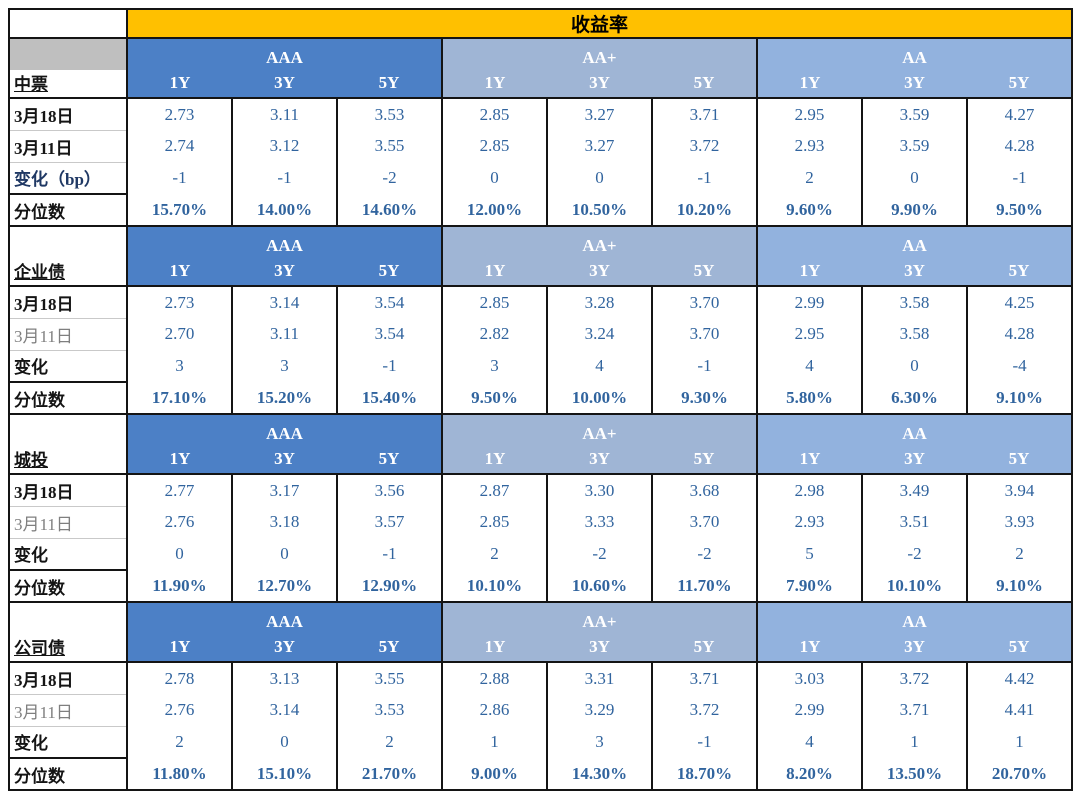 The height and width of the screenshot is (799, 1080). What do you see at coordinates (809, 586) in the screenshot?
I see `value-cell: 7.90%` at bounding box center [809, 586].